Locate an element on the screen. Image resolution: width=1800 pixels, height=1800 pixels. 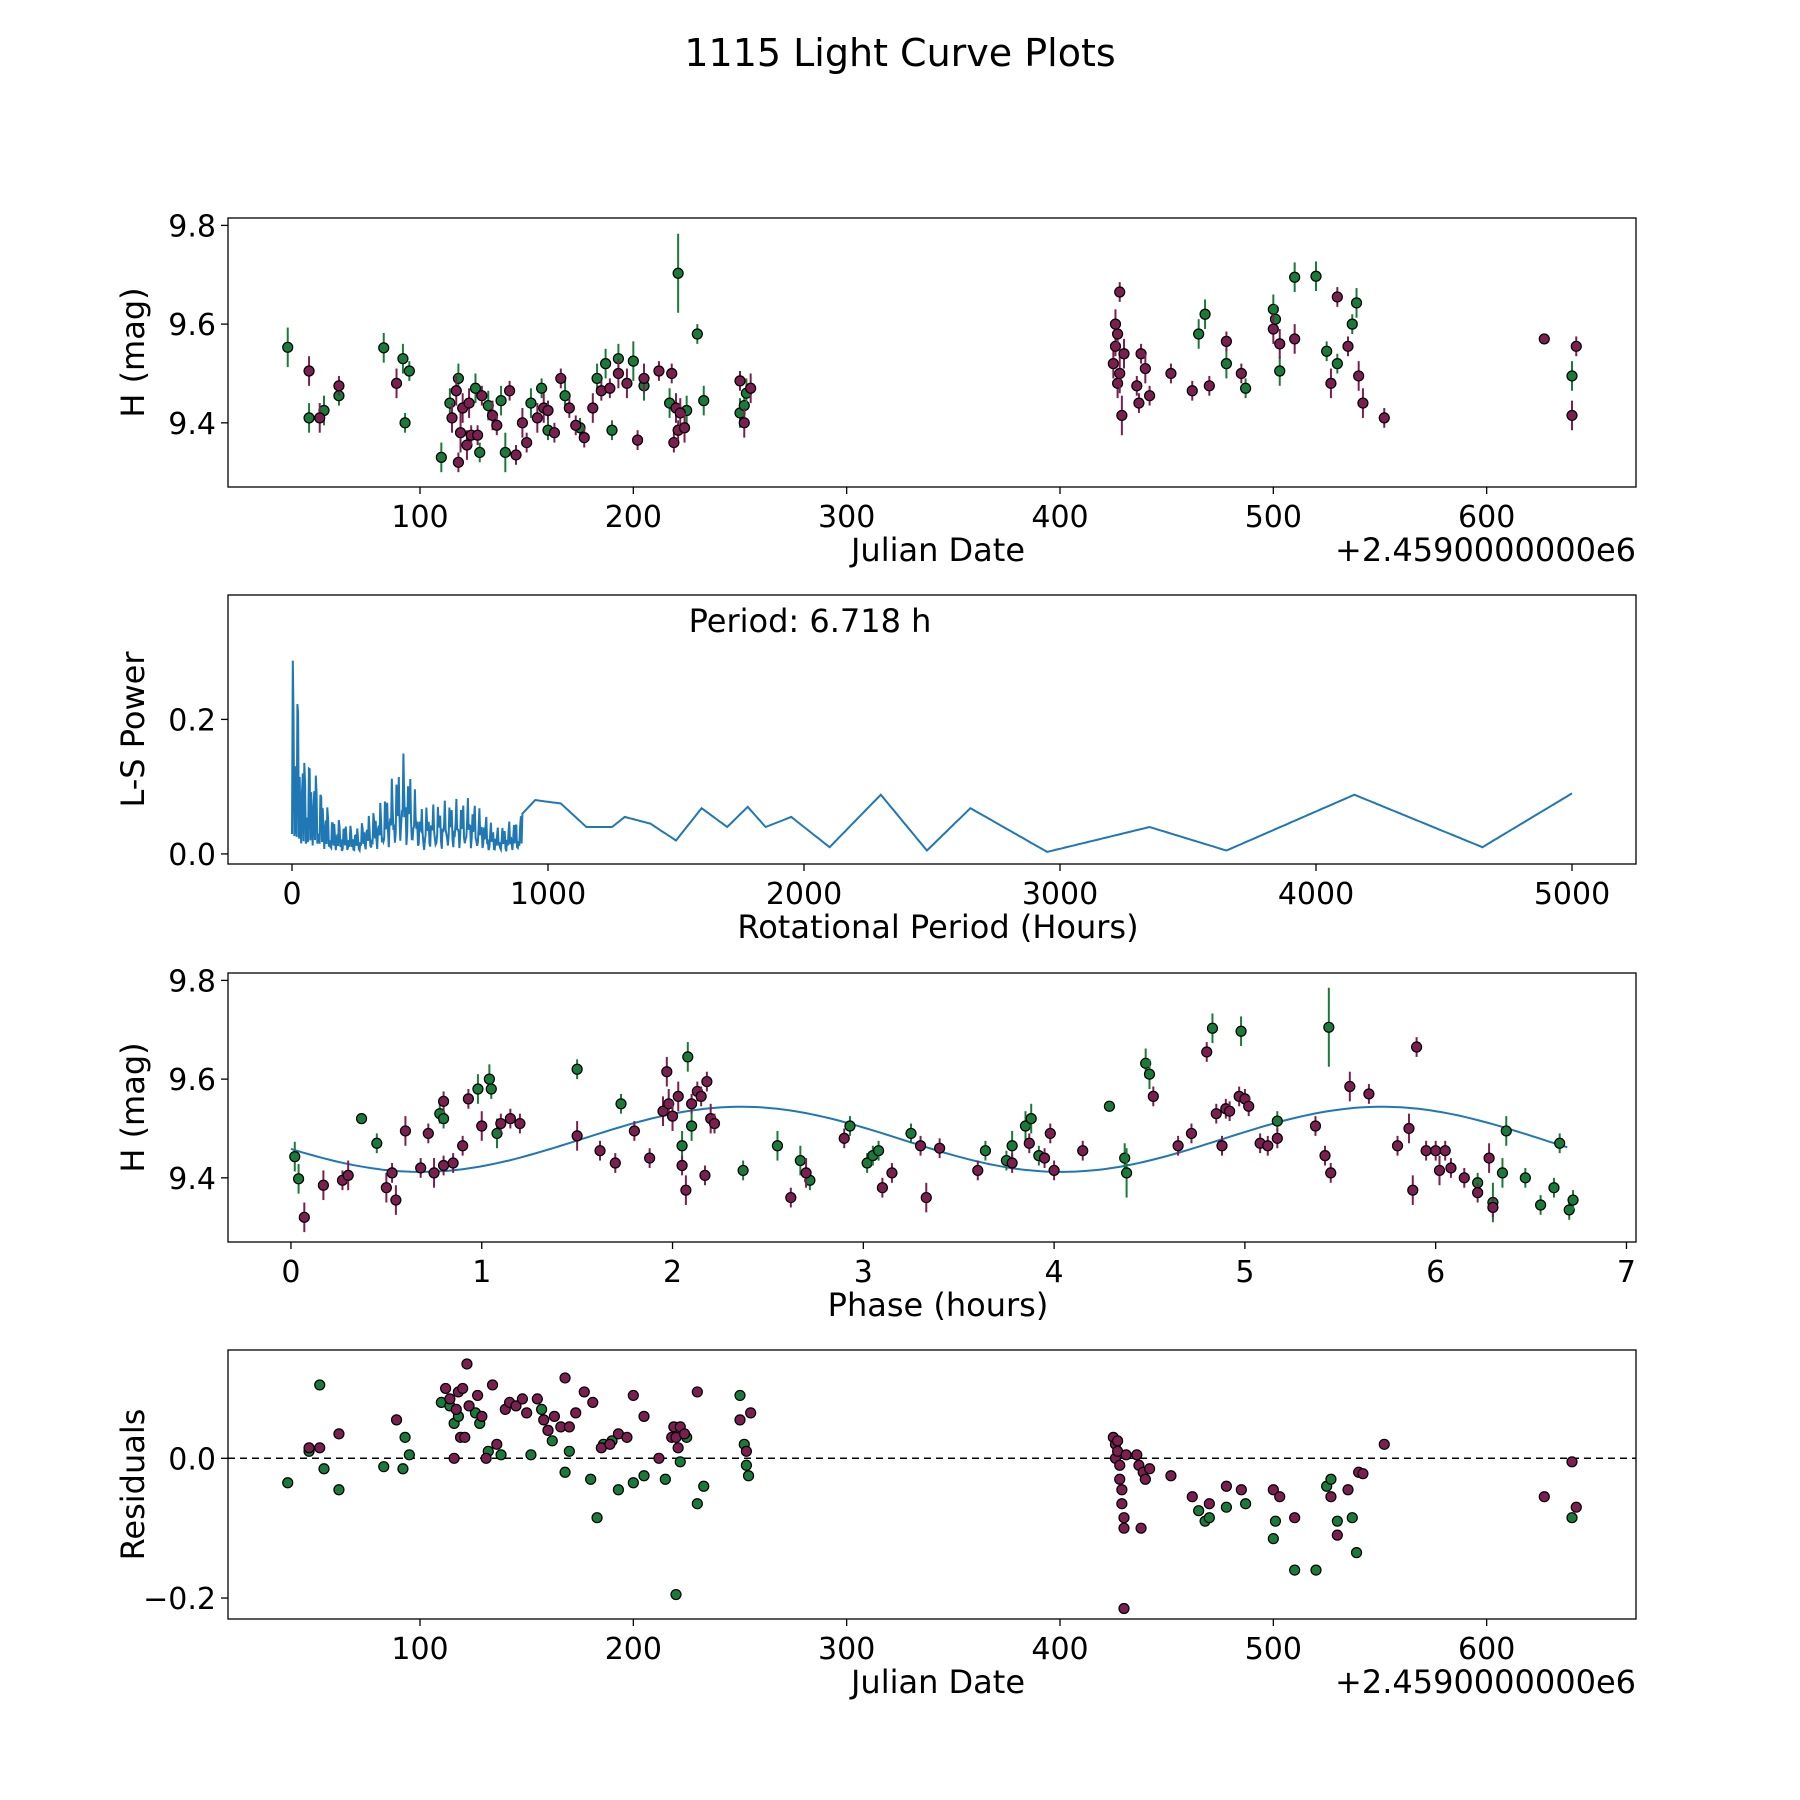
x-tick-label: 6 is located at coordinates (1435, 1272).